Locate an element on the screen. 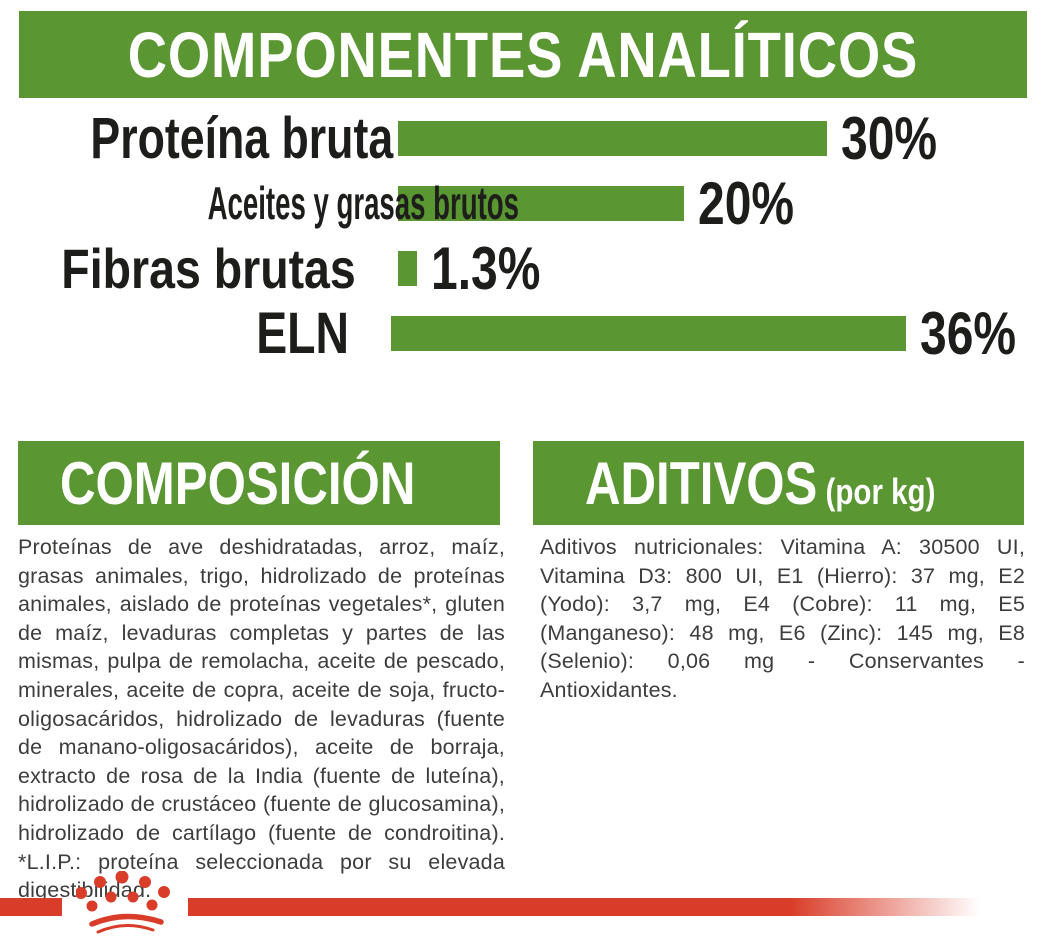 This screenshot has width=1040, height=948. chart-category-label: Fibras brutas is located at coordinates (208, 268).